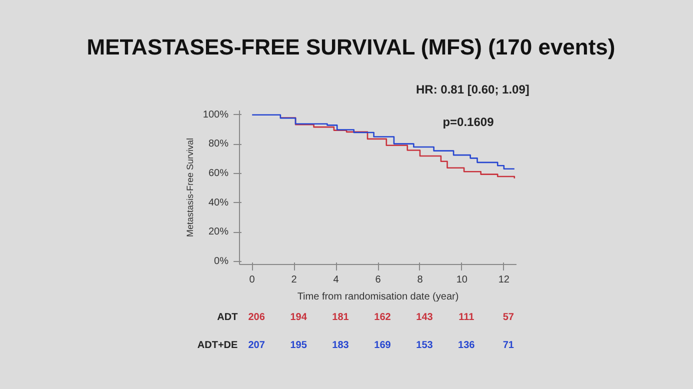  I want to click on y-tick-label: 20%, so click(218, 232).